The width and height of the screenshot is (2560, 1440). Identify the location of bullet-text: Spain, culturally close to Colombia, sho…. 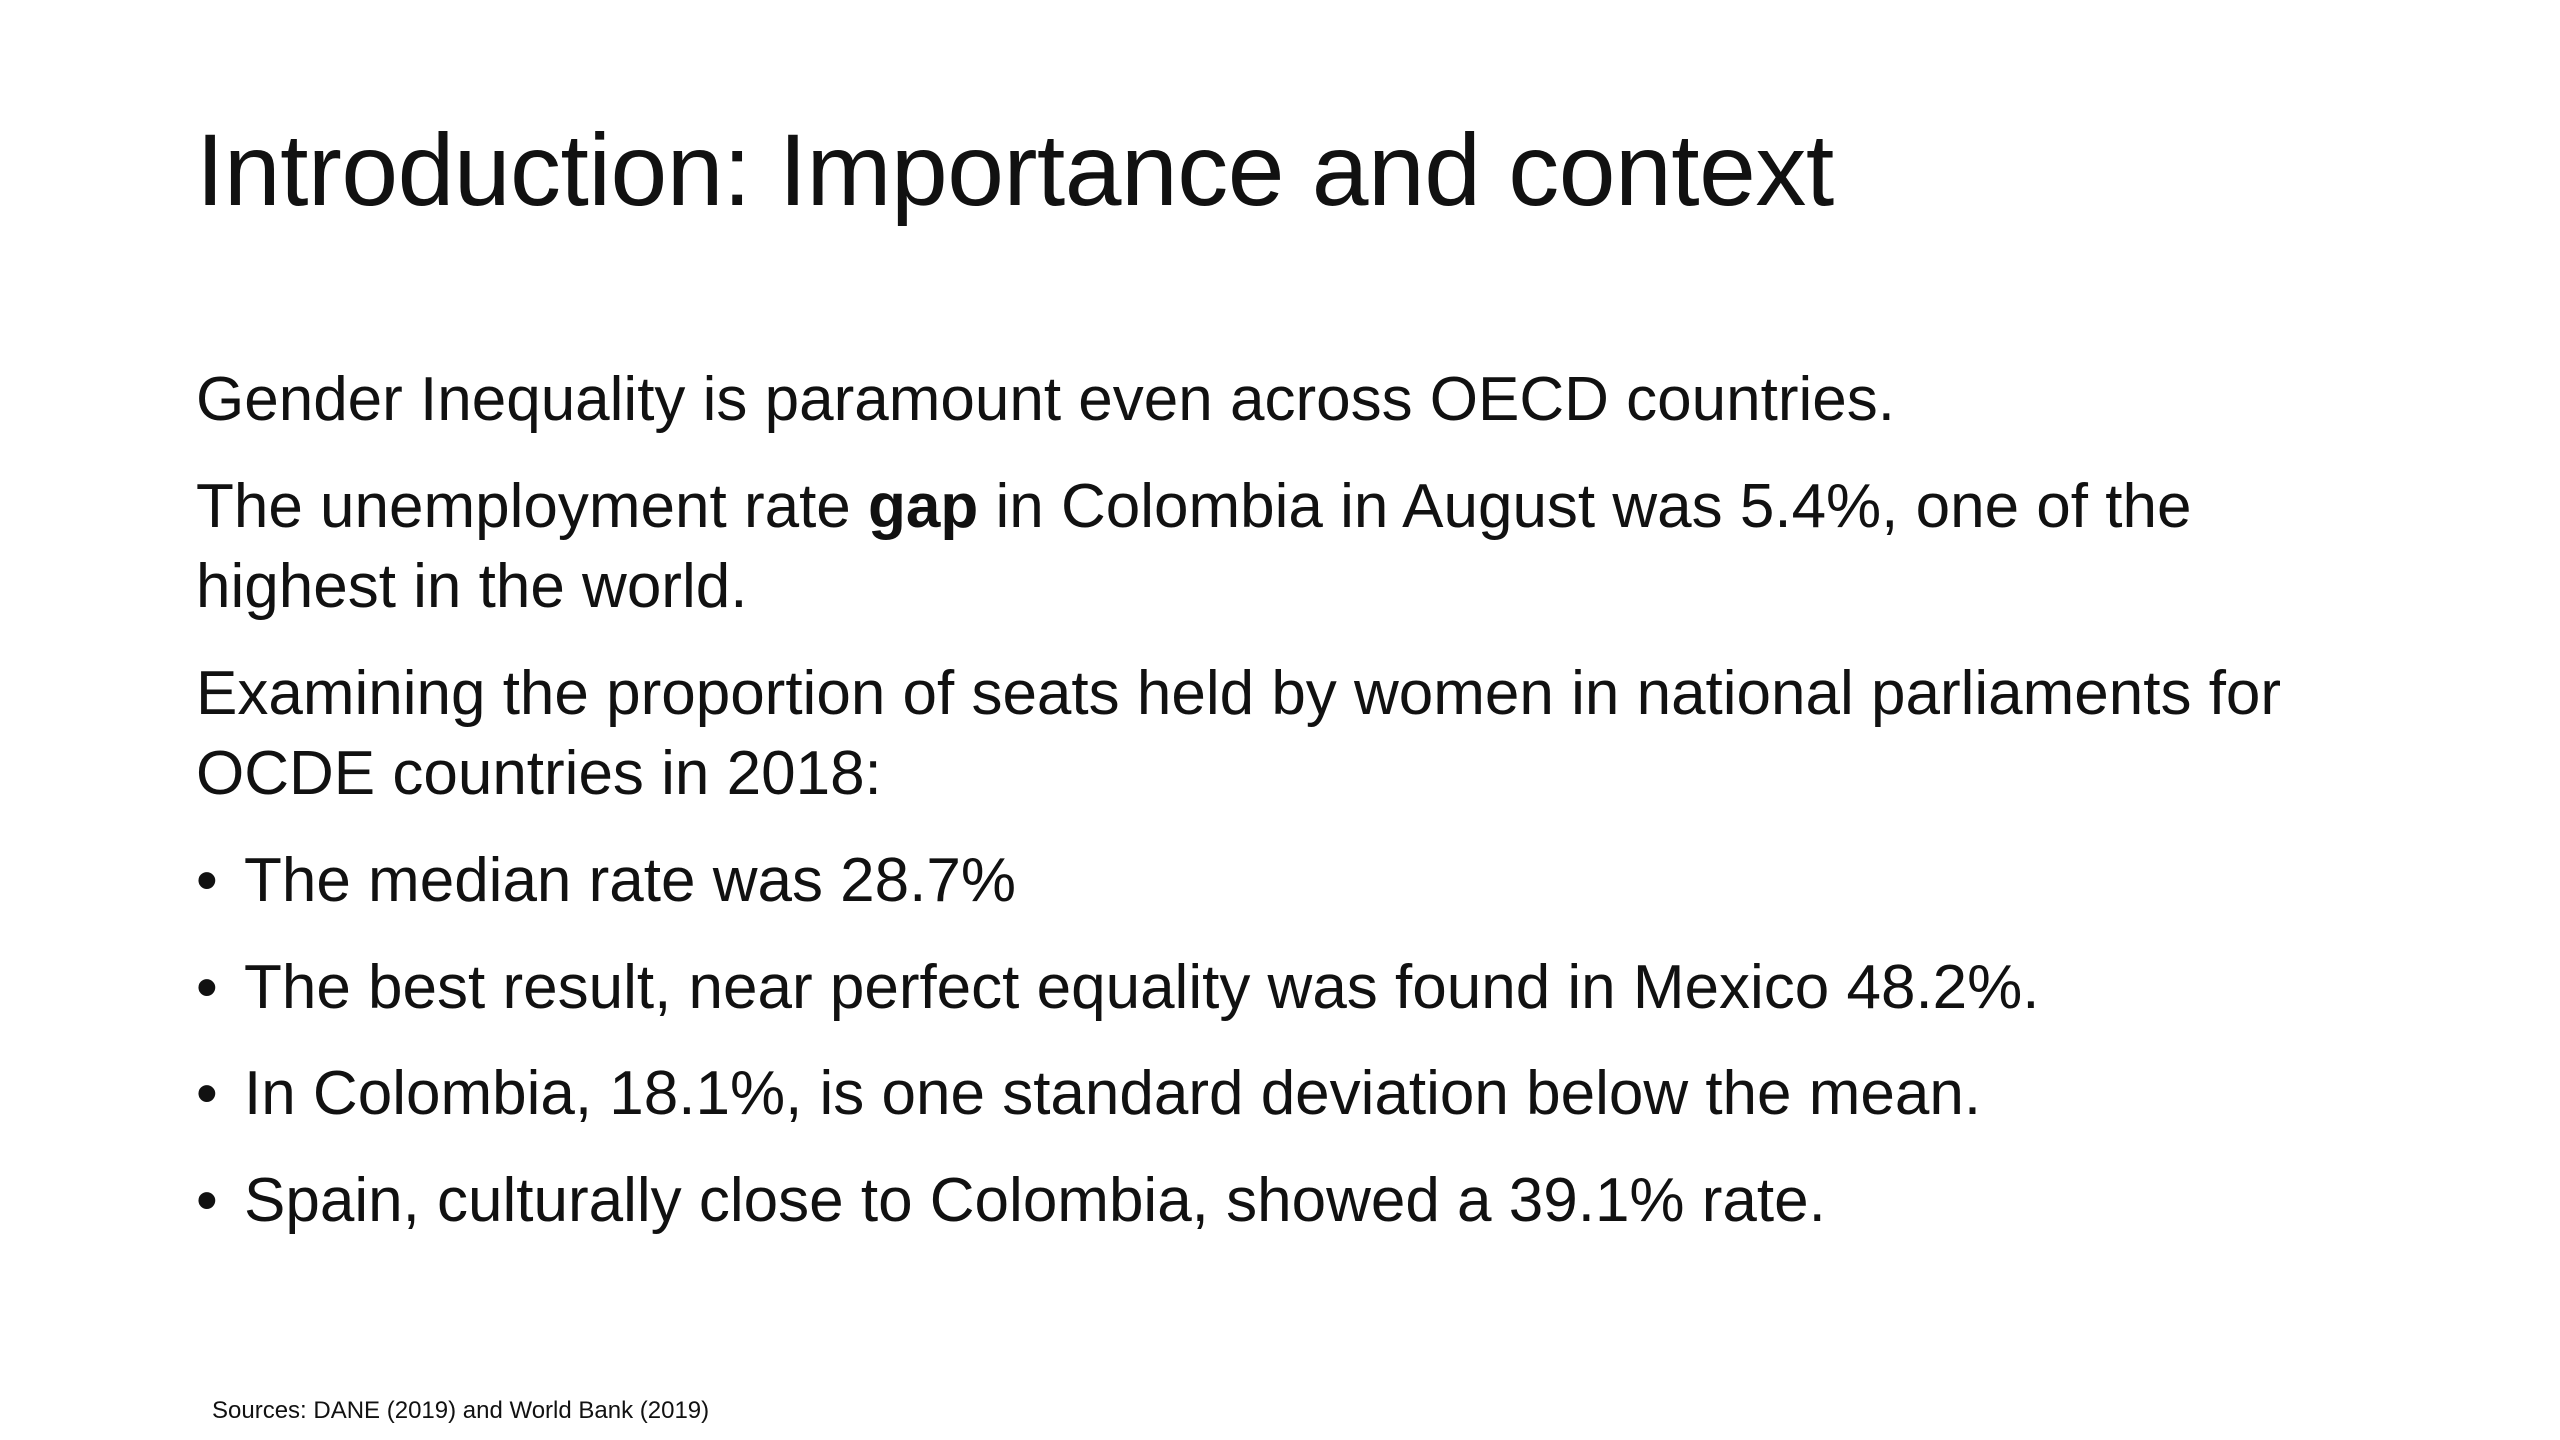
(1035, 1200).